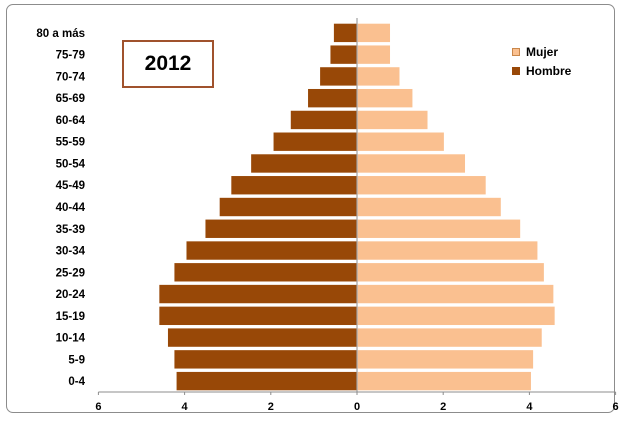  I want to click on legend-label-mujer: Mujer, so click(542, 51).